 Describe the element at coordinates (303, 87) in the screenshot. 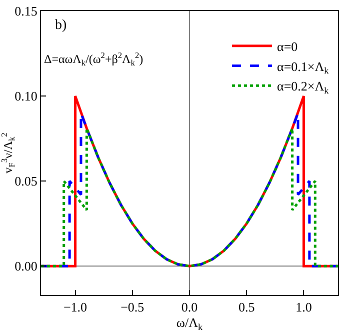

I see `legend-label: α=0.2×Λ$_{k}$` at that location.